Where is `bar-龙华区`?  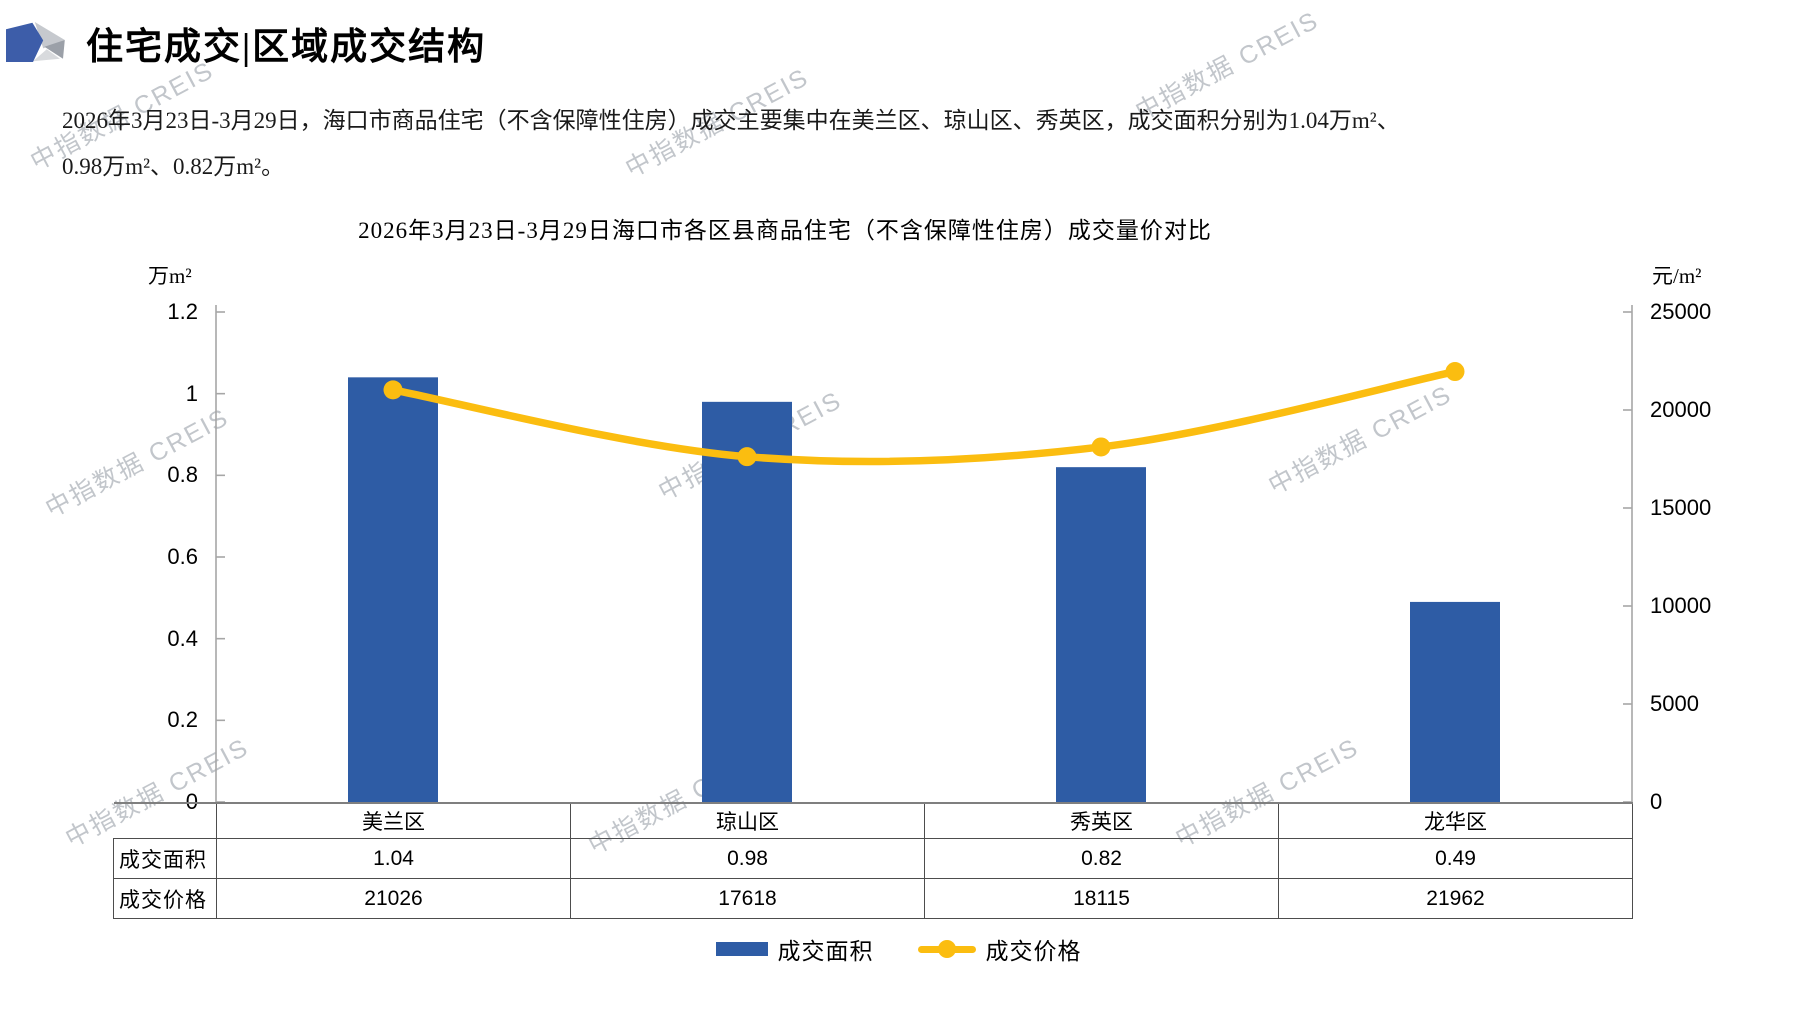
bar-龙华区 is located at coordinates (1455, 701).